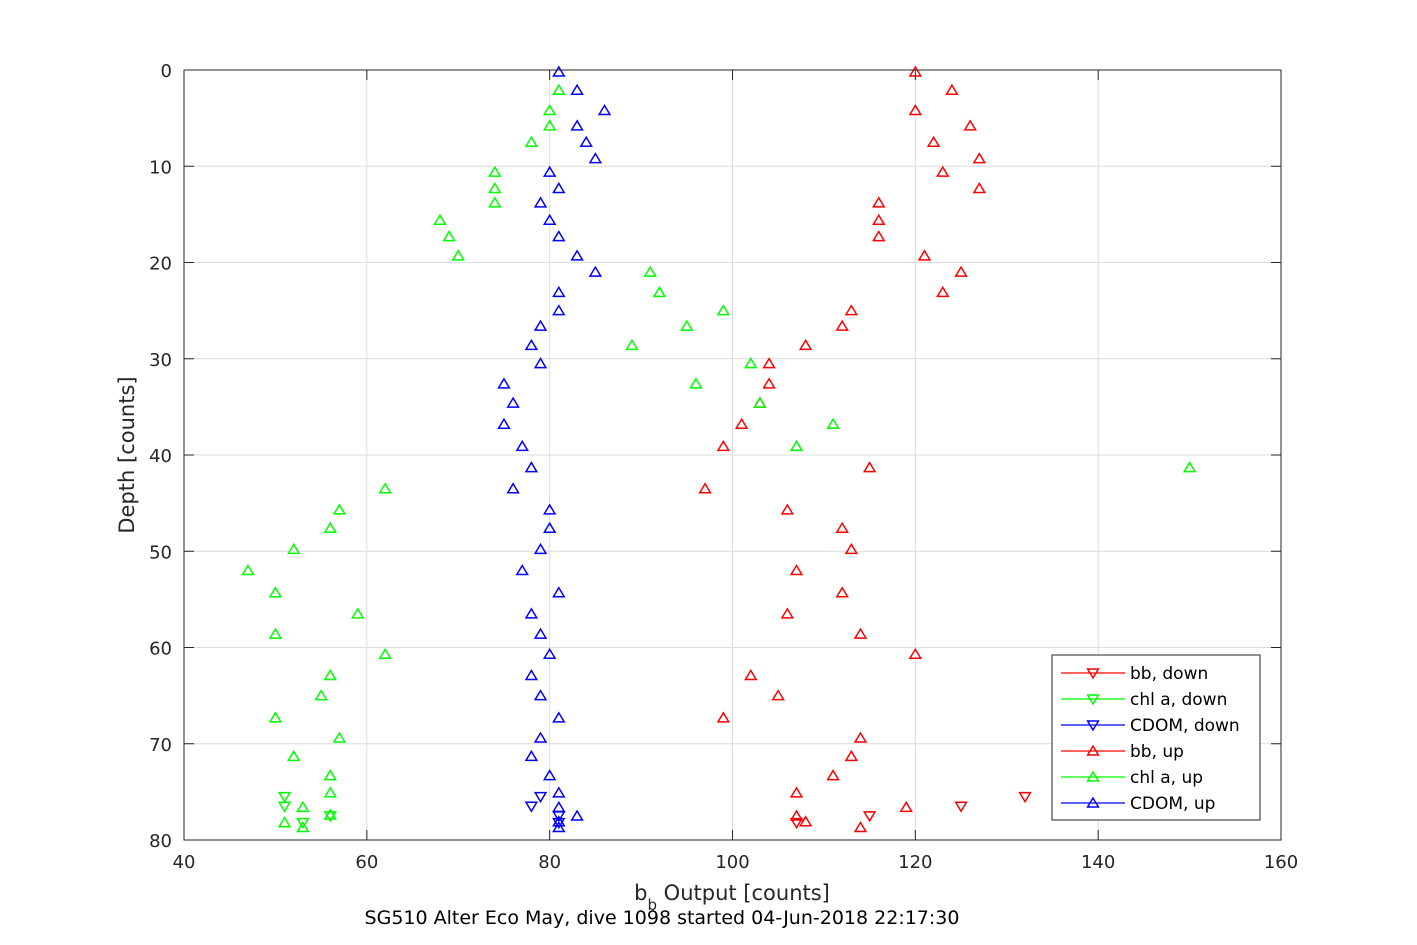 This screenshot has height=945, width=1417. What do you see at coordinates (1169, 674) in the screenshot?
I see `legend-label-bb-down: bb, down` at bounding box center [1169, 674].